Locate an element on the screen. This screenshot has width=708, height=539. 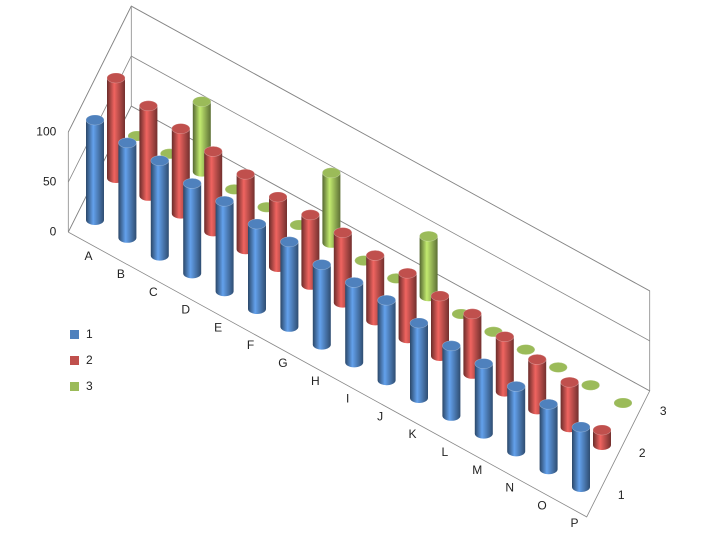
y-tick-label: 100 is located at coordinates (46, 131).